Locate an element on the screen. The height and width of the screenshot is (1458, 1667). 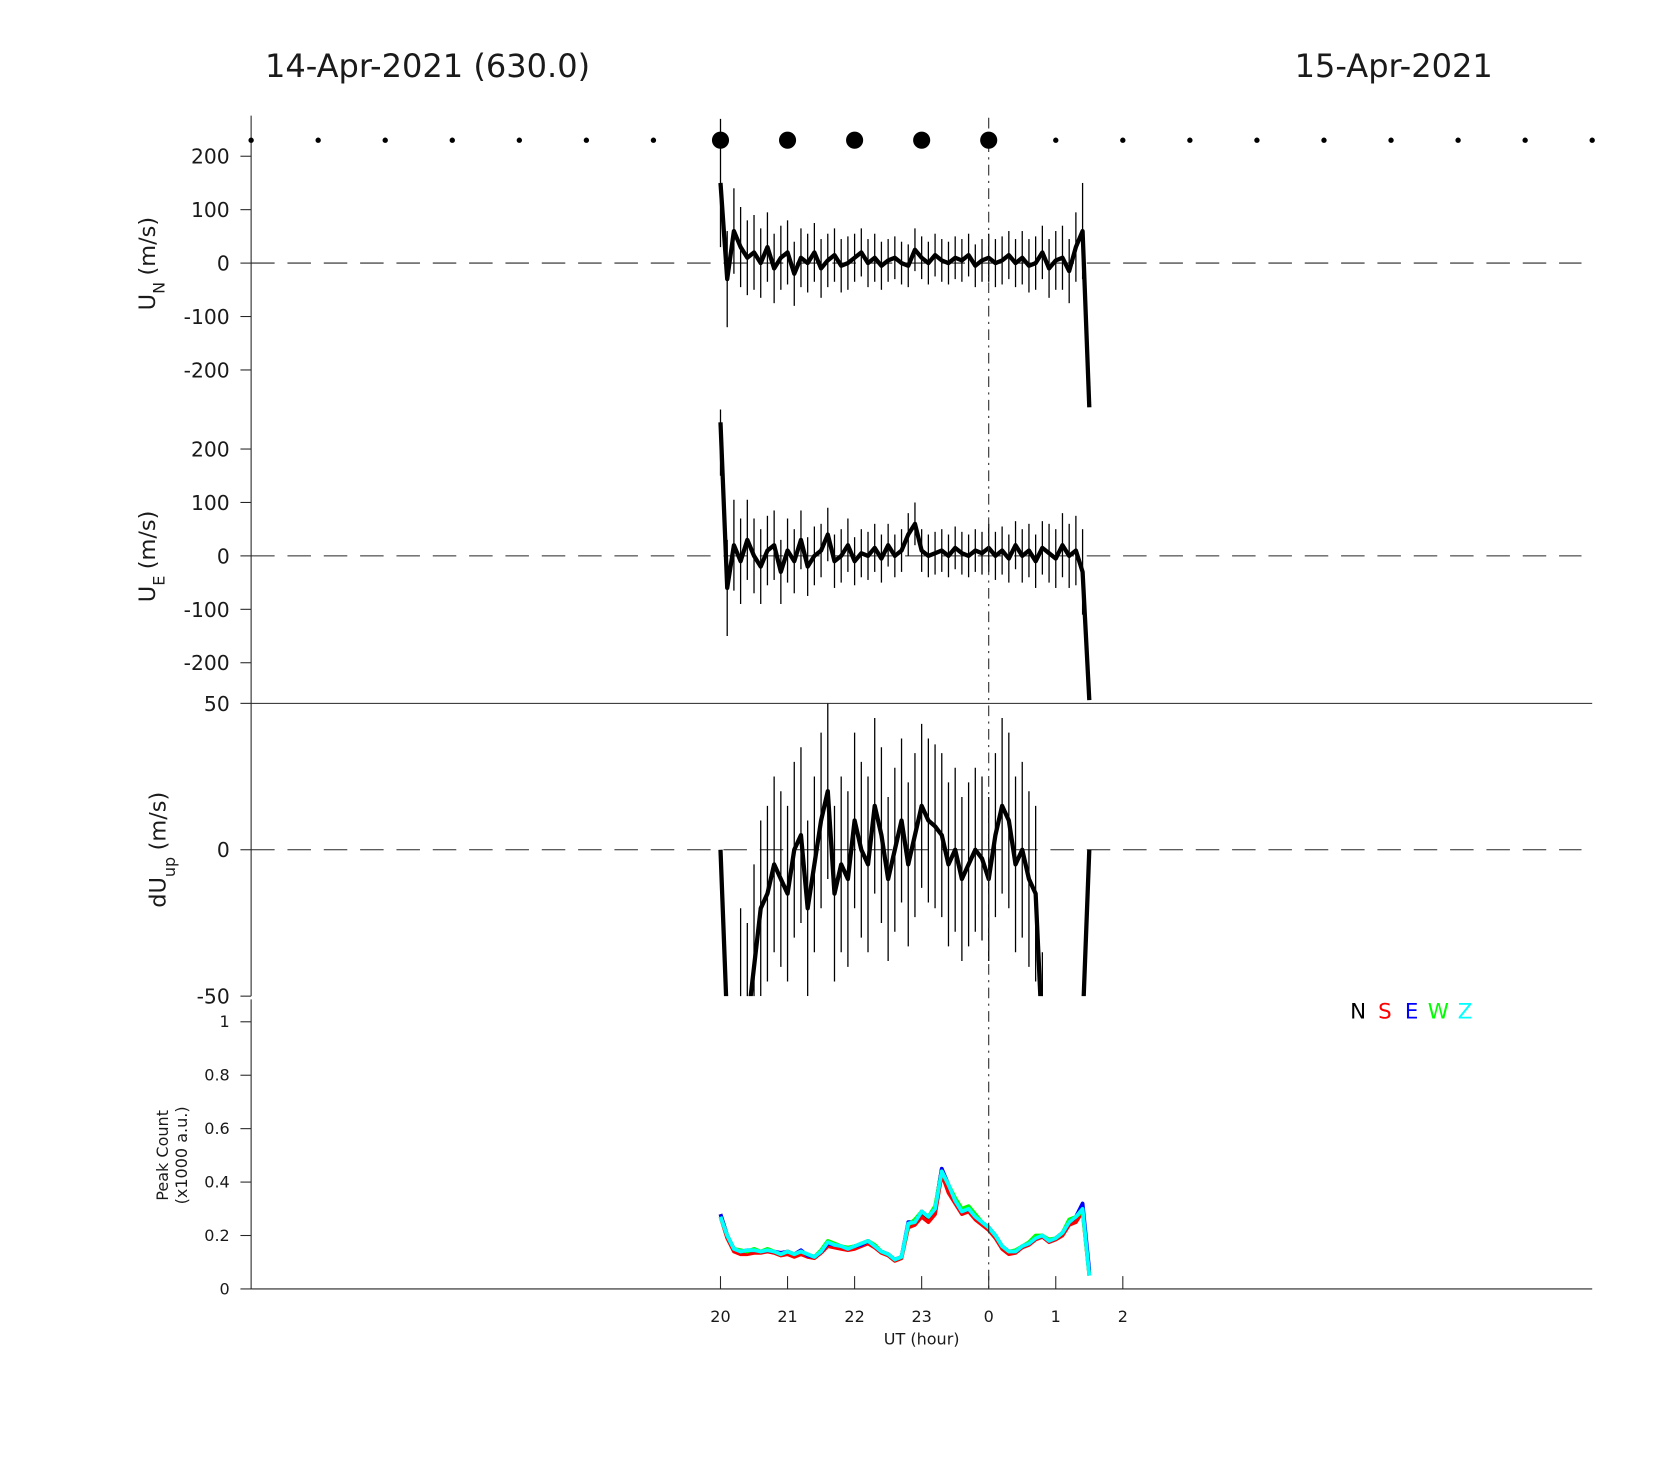
y-tick-label: -50 is located at coordinates (213, 997).